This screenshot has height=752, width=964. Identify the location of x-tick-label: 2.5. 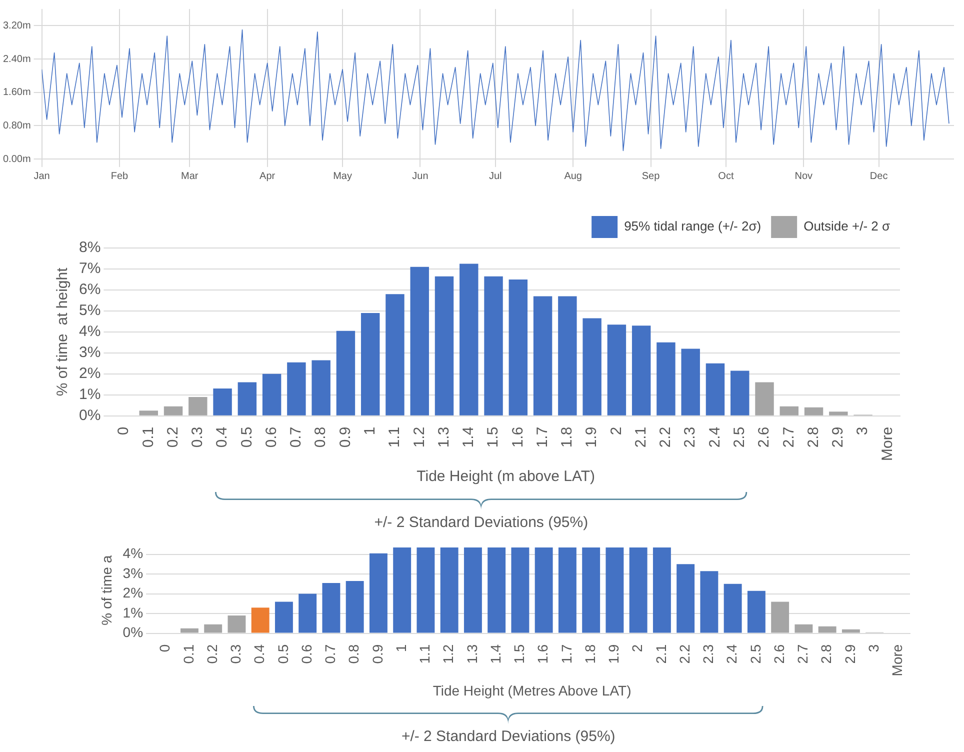
(739, 437).